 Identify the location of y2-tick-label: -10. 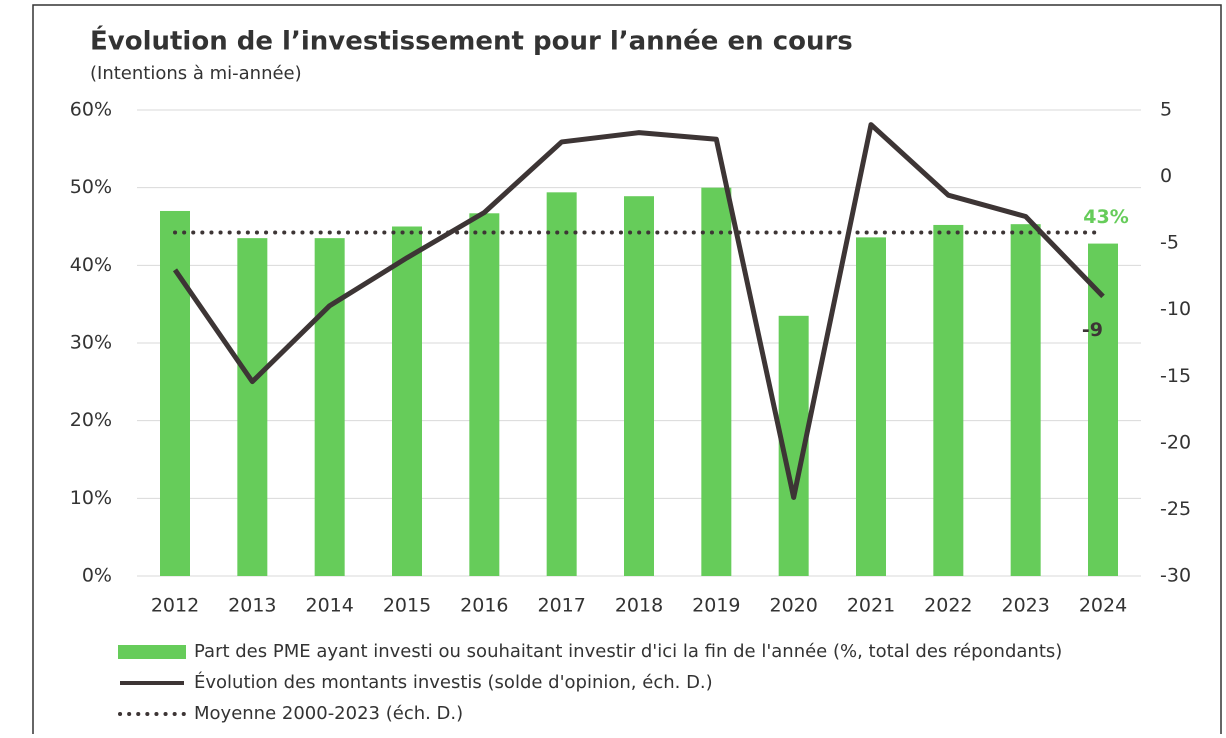
(1175, 309).